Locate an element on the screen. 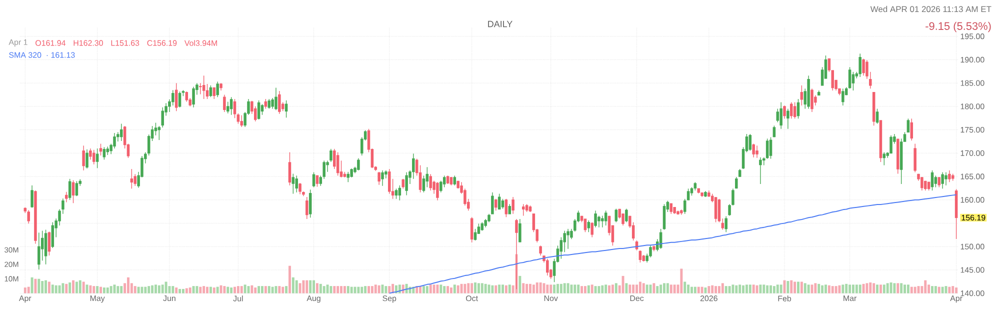 The image size is (999, 316). annotation: -9.15 (5.53%) is located at coordinates (958, 27).